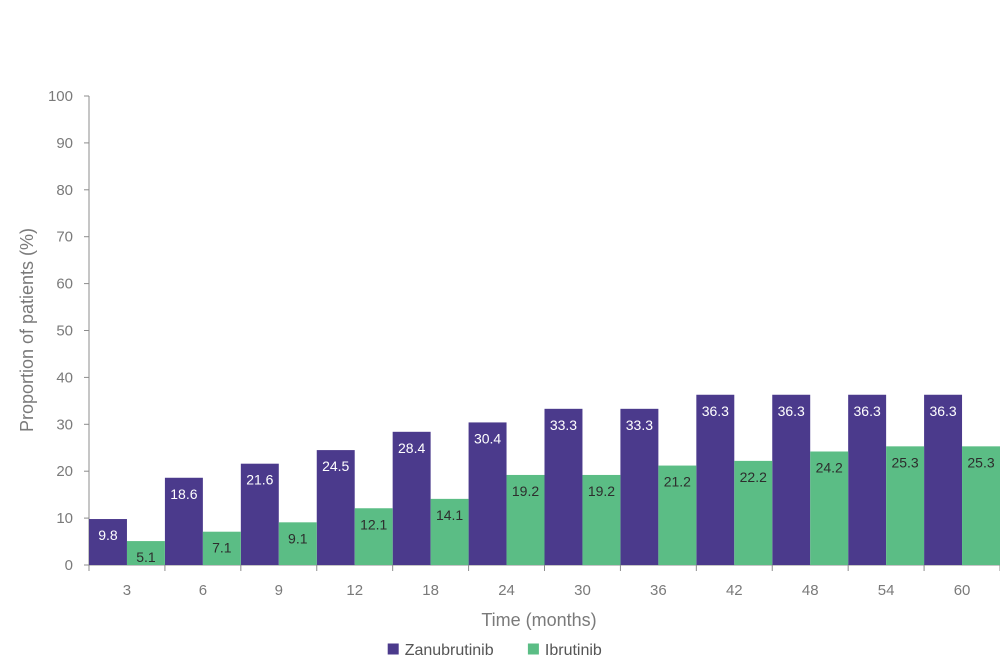 The height and width of the screenshot is (672, 1000). Describe the element at coordinates (430, 590) in the screenshot. I see `x-tick-label: 18` at that location.